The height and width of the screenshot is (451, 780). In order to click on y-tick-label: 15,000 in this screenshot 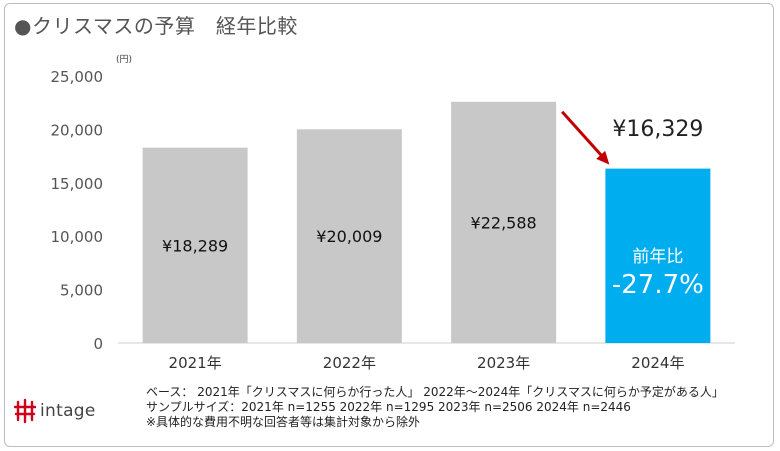, I will do `click(77, 184)`.